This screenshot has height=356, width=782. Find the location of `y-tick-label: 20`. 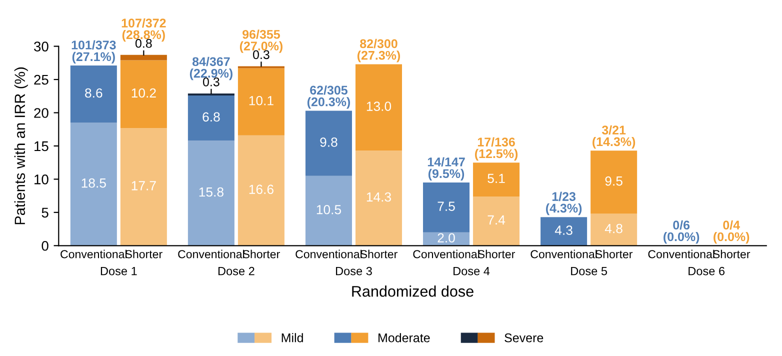

y-tick-label: 20 is located at coordinates (41, 113).